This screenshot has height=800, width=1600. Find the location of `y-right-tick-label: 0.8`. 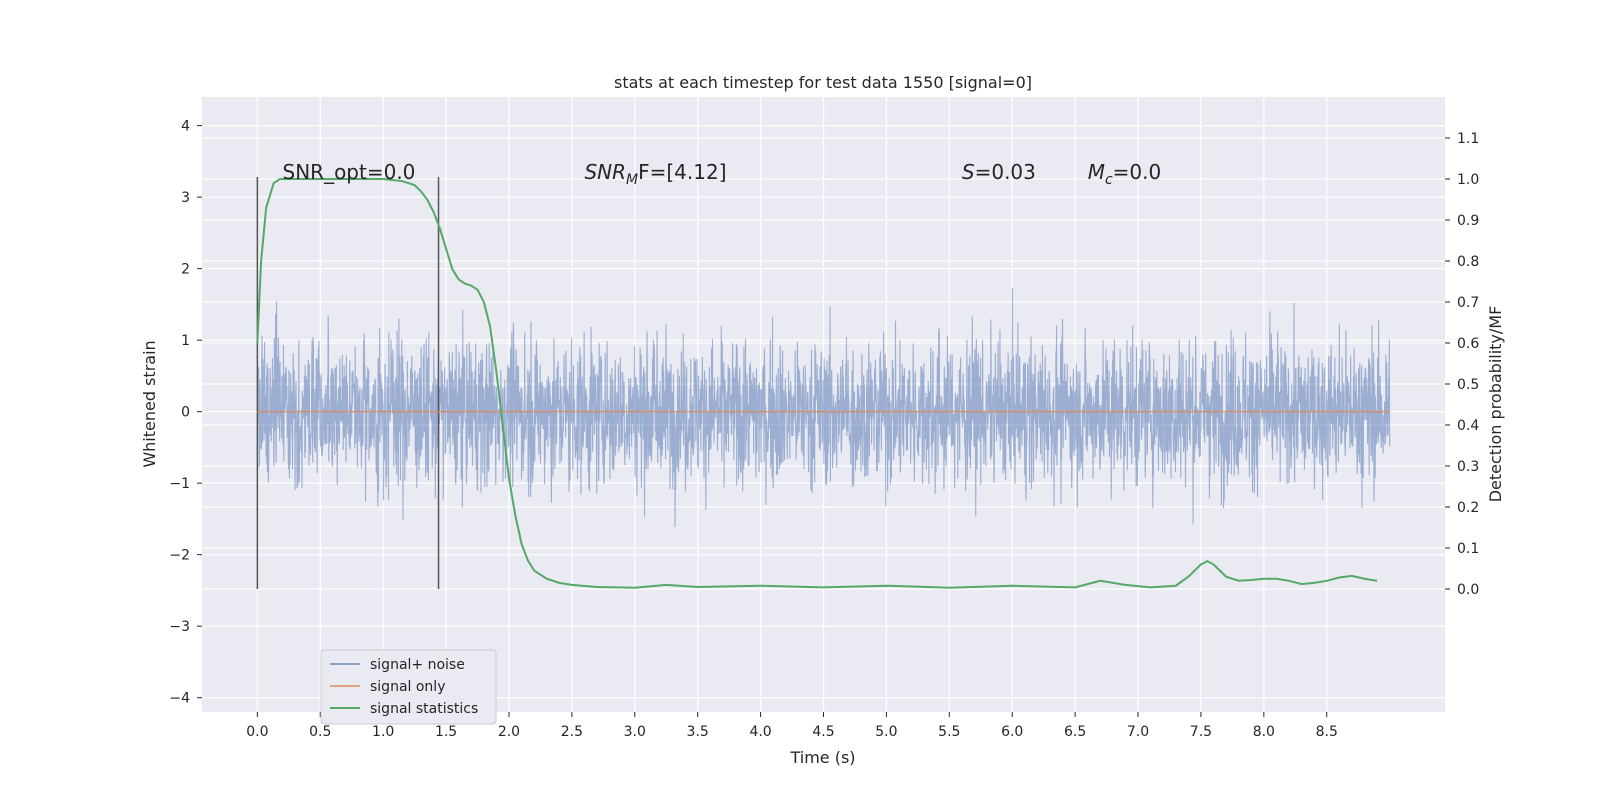

y-right-tick-label: 0.8 is located at coordinates (1468, 262).